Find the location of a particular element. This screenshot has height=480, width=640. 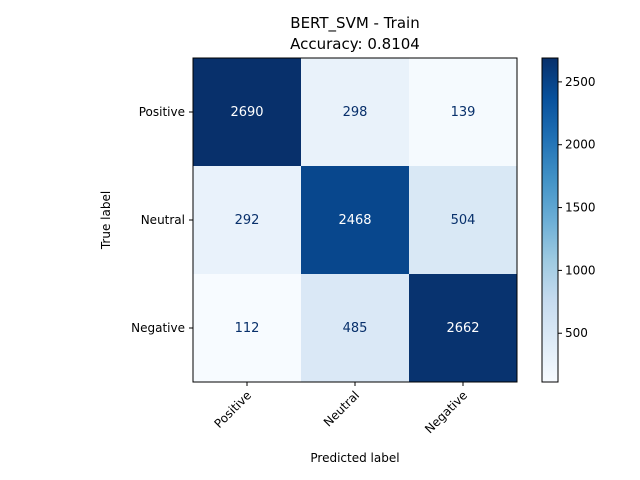

chart-title: BERT_SVM - Train is located at coordinates (354, 23).